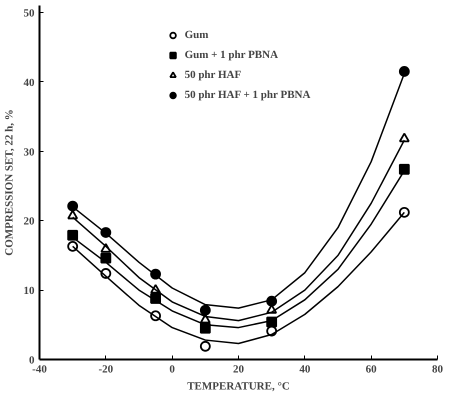 The height and width of the screenshot is (400, 463). What do you see at coordinates (106, 370) in the screenshot?
I see `x-tick-label: -20` at bounding box center [106, 370].